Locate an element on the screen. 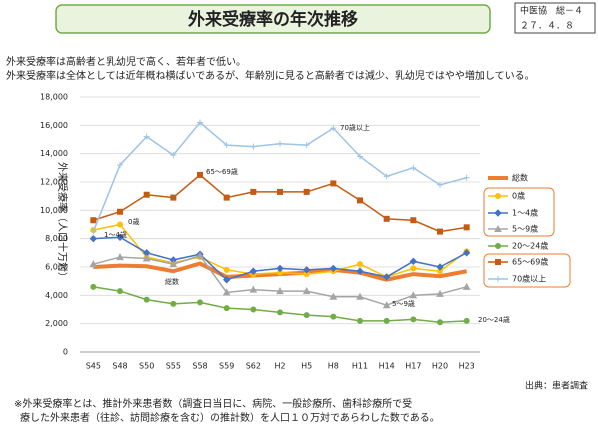  y-tick-label: 0 is located at coordinates (65, 352).